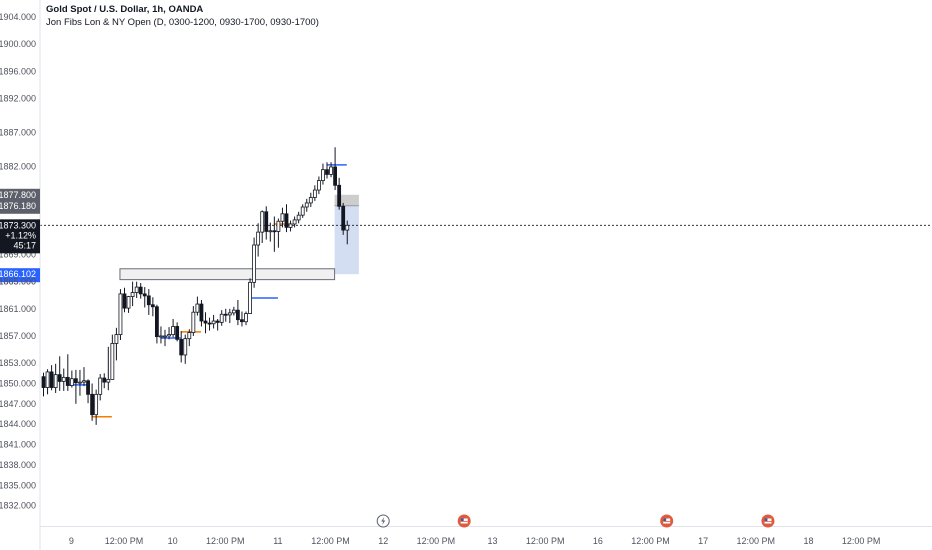 The height and width of the screenshot is (550, 932). Describe the element at coordinates (227, 274) in the screenshot. I see `range-box` at that location.